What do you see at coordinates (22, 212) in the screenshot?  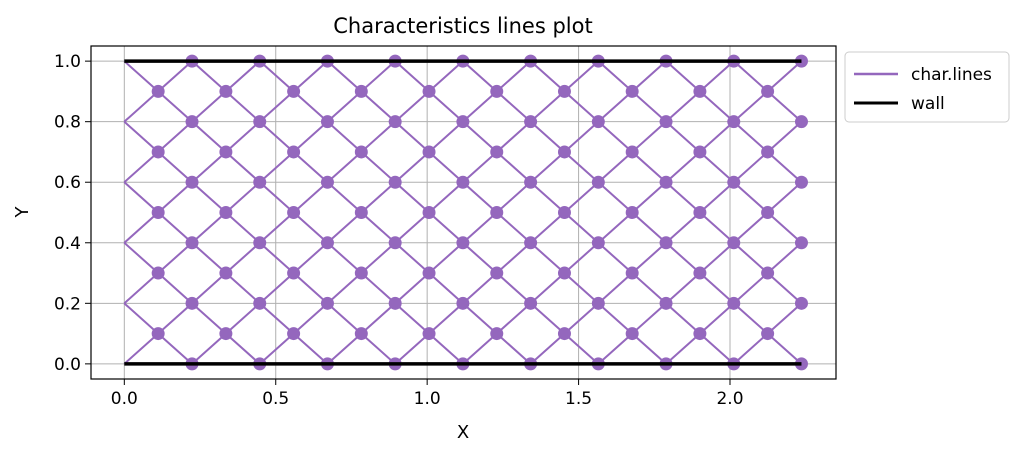 I see `y-axis-label: Y` at bounding box center [22, 212].